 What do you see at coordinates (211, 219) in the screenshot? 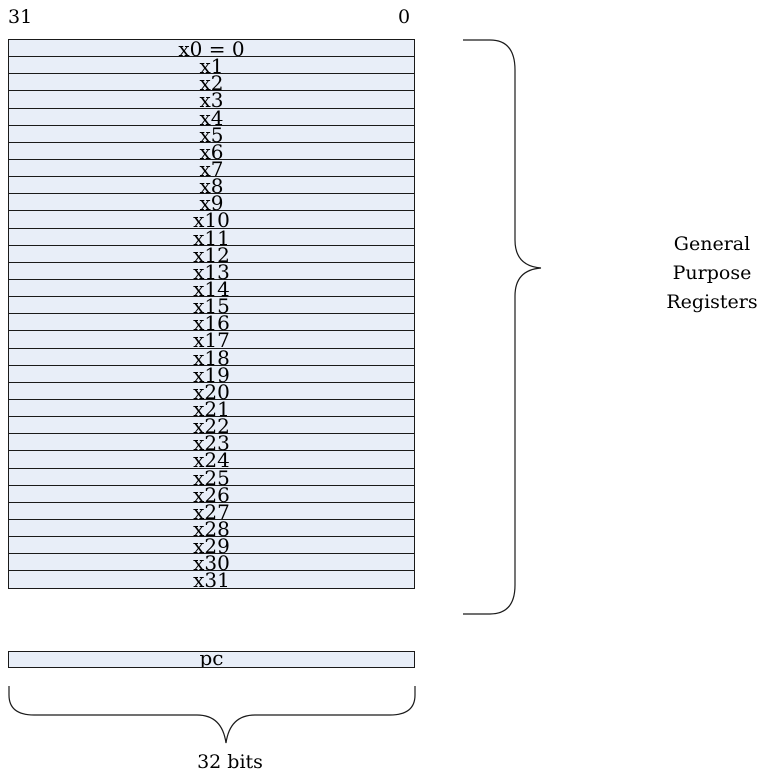
I see `register-label: x10` at bounding box center [211, 219].